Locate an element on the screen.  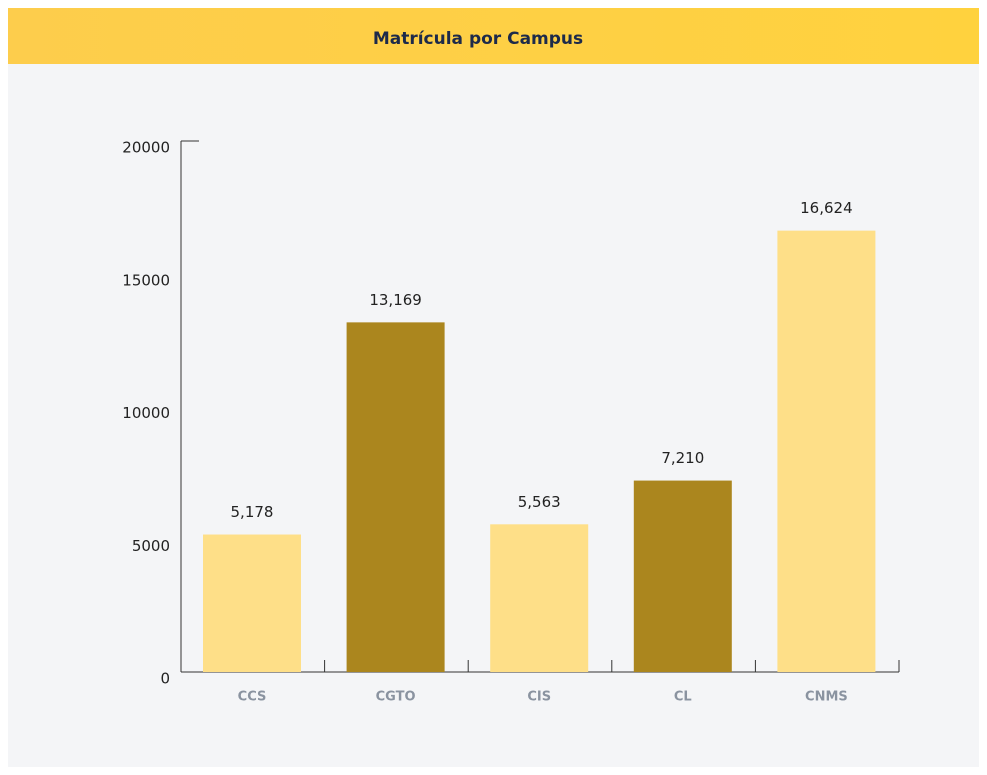
y-tick-label: 10000 is located at coordinates (146, 413).